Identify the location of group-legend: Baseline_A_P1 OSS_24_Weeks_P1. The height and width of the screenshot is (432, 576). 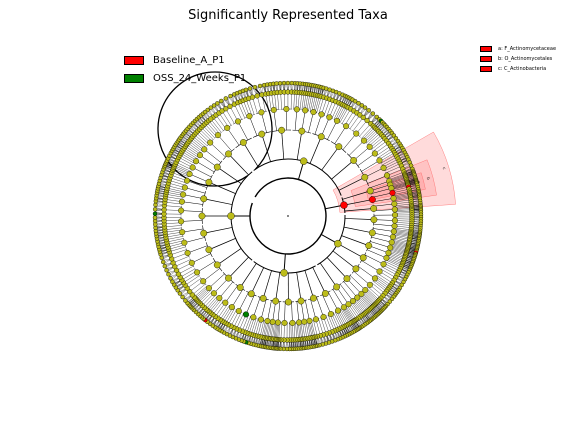
(185, 70).